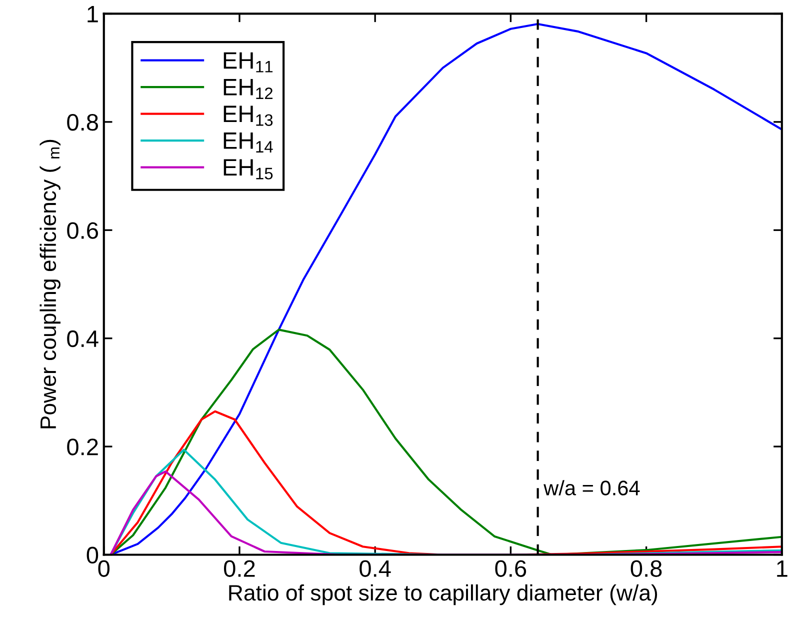  Describe the element at coordinates (248, 116) in the screenshot. I see `legend-label: EH$_{13}$` at that location.